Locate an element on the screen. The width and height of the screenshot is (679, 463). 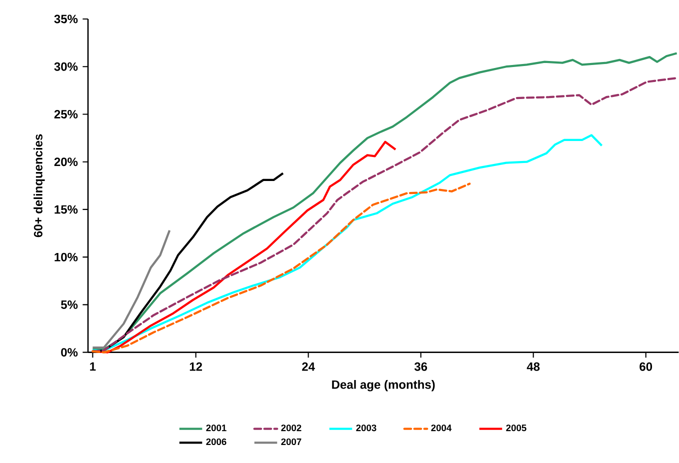
y-tick-label: 35% is located at coordinates (66, 19).